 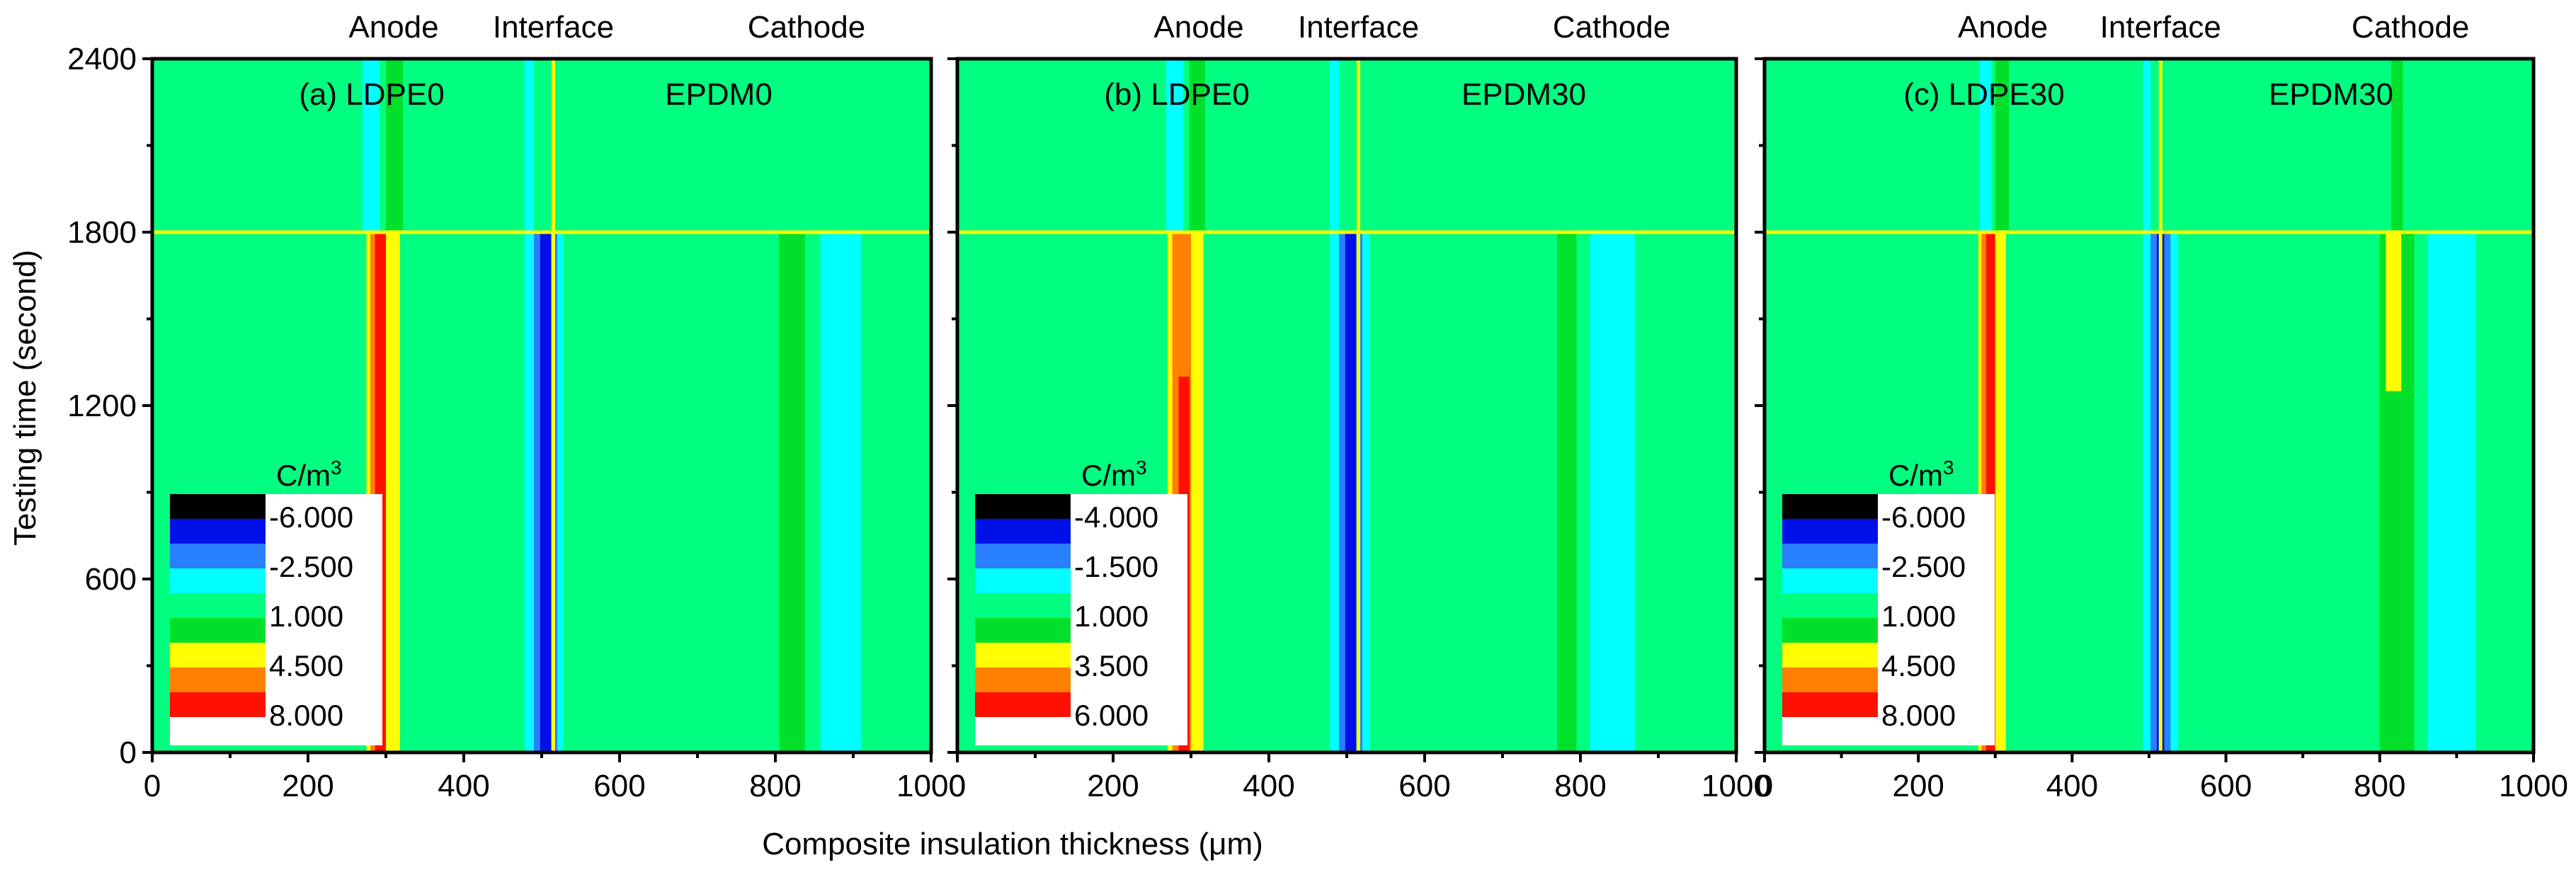 I want to click on y-tick-label: 2400, so click(x=102, y=59).